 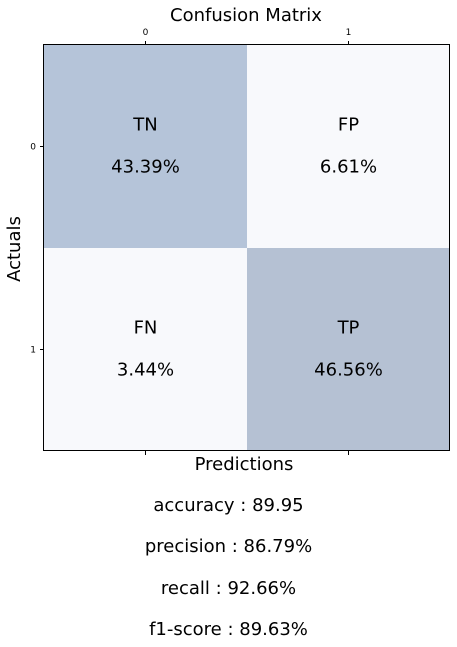 What do you see at coordinates (348, 328) in the screenshot?
I see `cell-label-tp: TP` at bounding box center [348, 328].